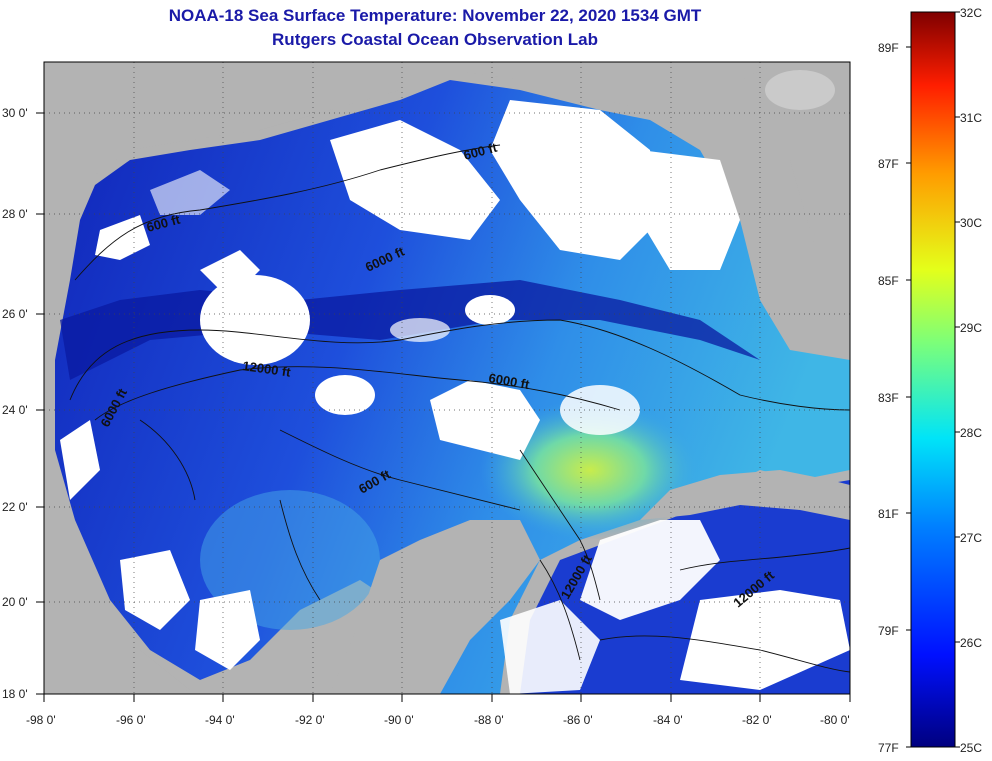 The height and width of the screenshot is (761, 992). I want to click on colorbar-ticks, so click(933, 379).